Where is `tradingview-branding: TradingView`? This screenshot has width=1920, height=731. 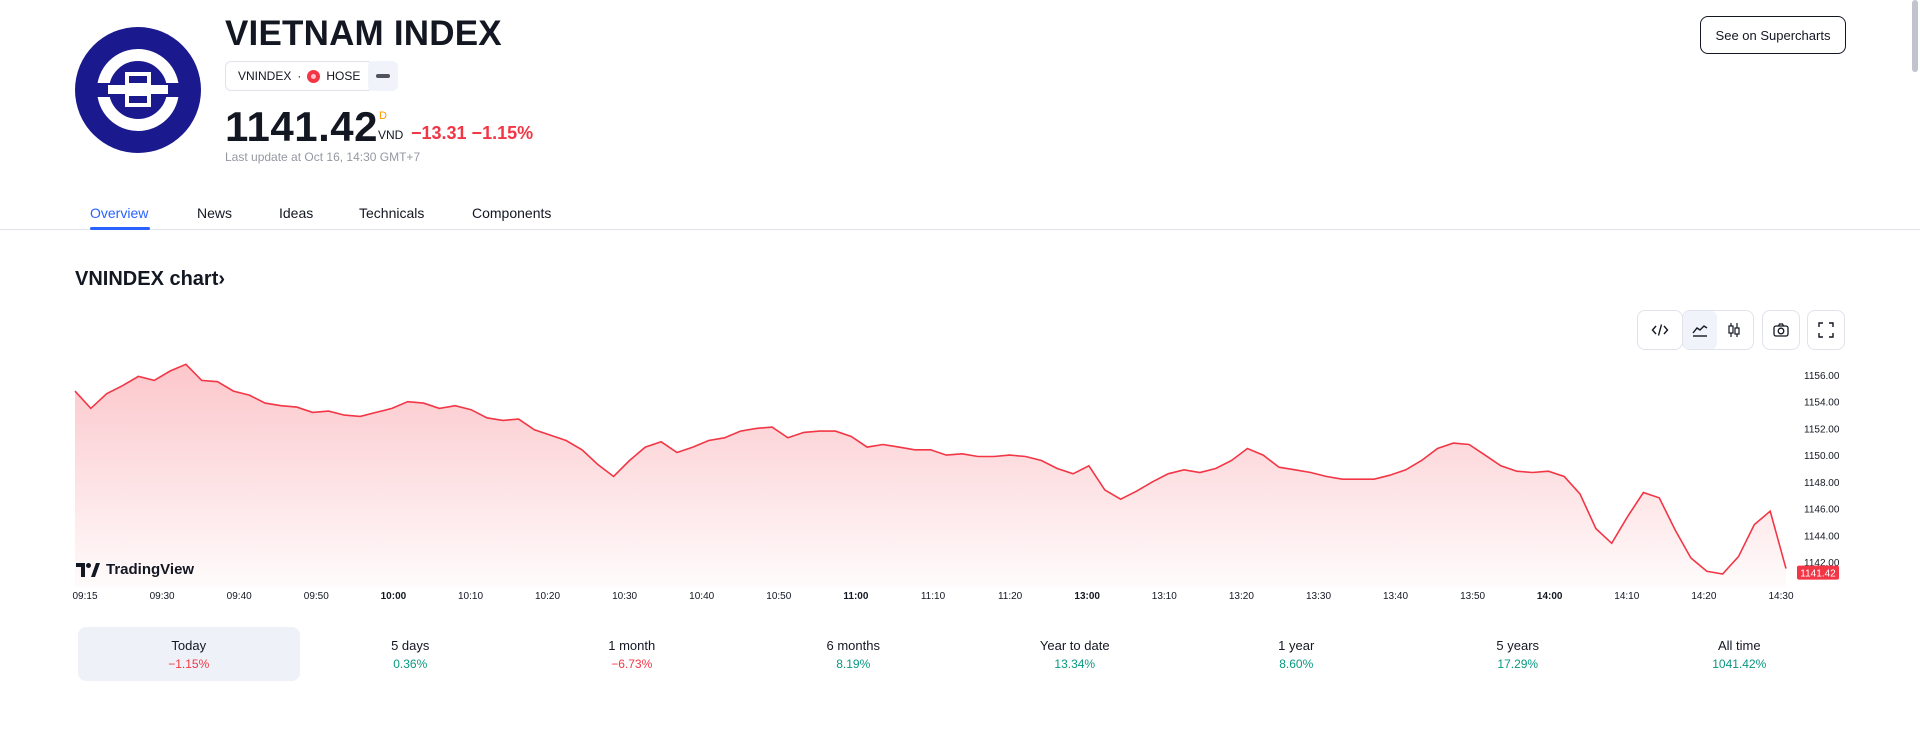
tradingview-branding: TradingView is located at coordinates (135, 569).